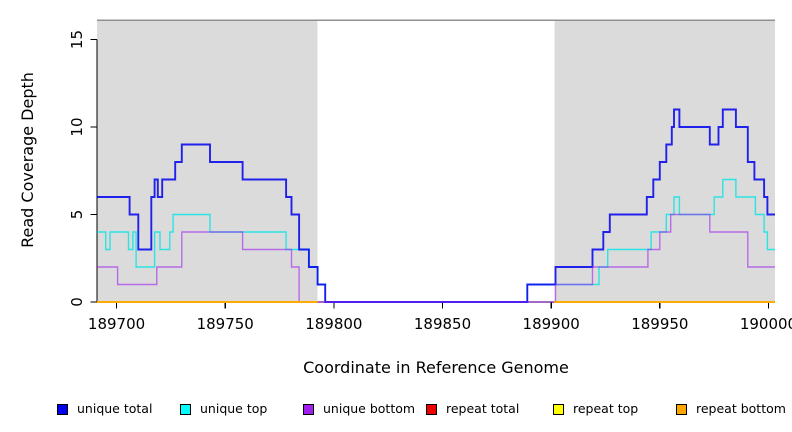  I want to click on x-axis-title: Coordinate in Reference Genome, so click(436, 367).